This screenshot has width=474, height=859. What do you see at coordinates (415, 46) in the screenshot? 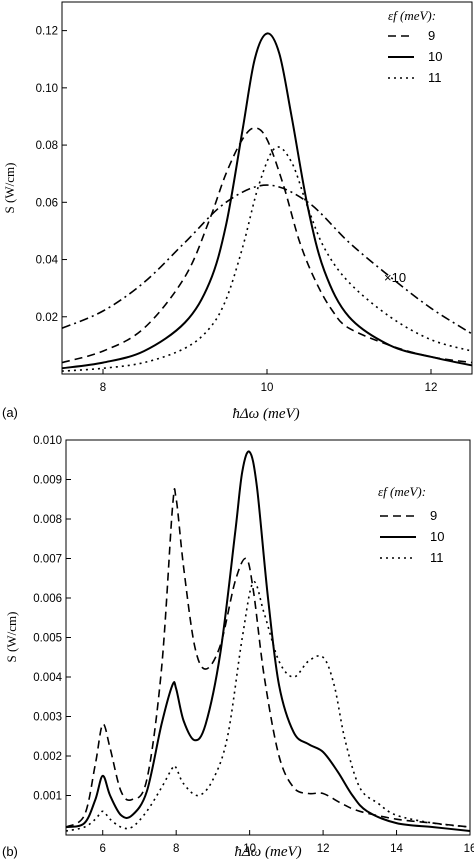
I see `legend-a: εf (meV): 9 10 11` at bounding box center [415, 46].